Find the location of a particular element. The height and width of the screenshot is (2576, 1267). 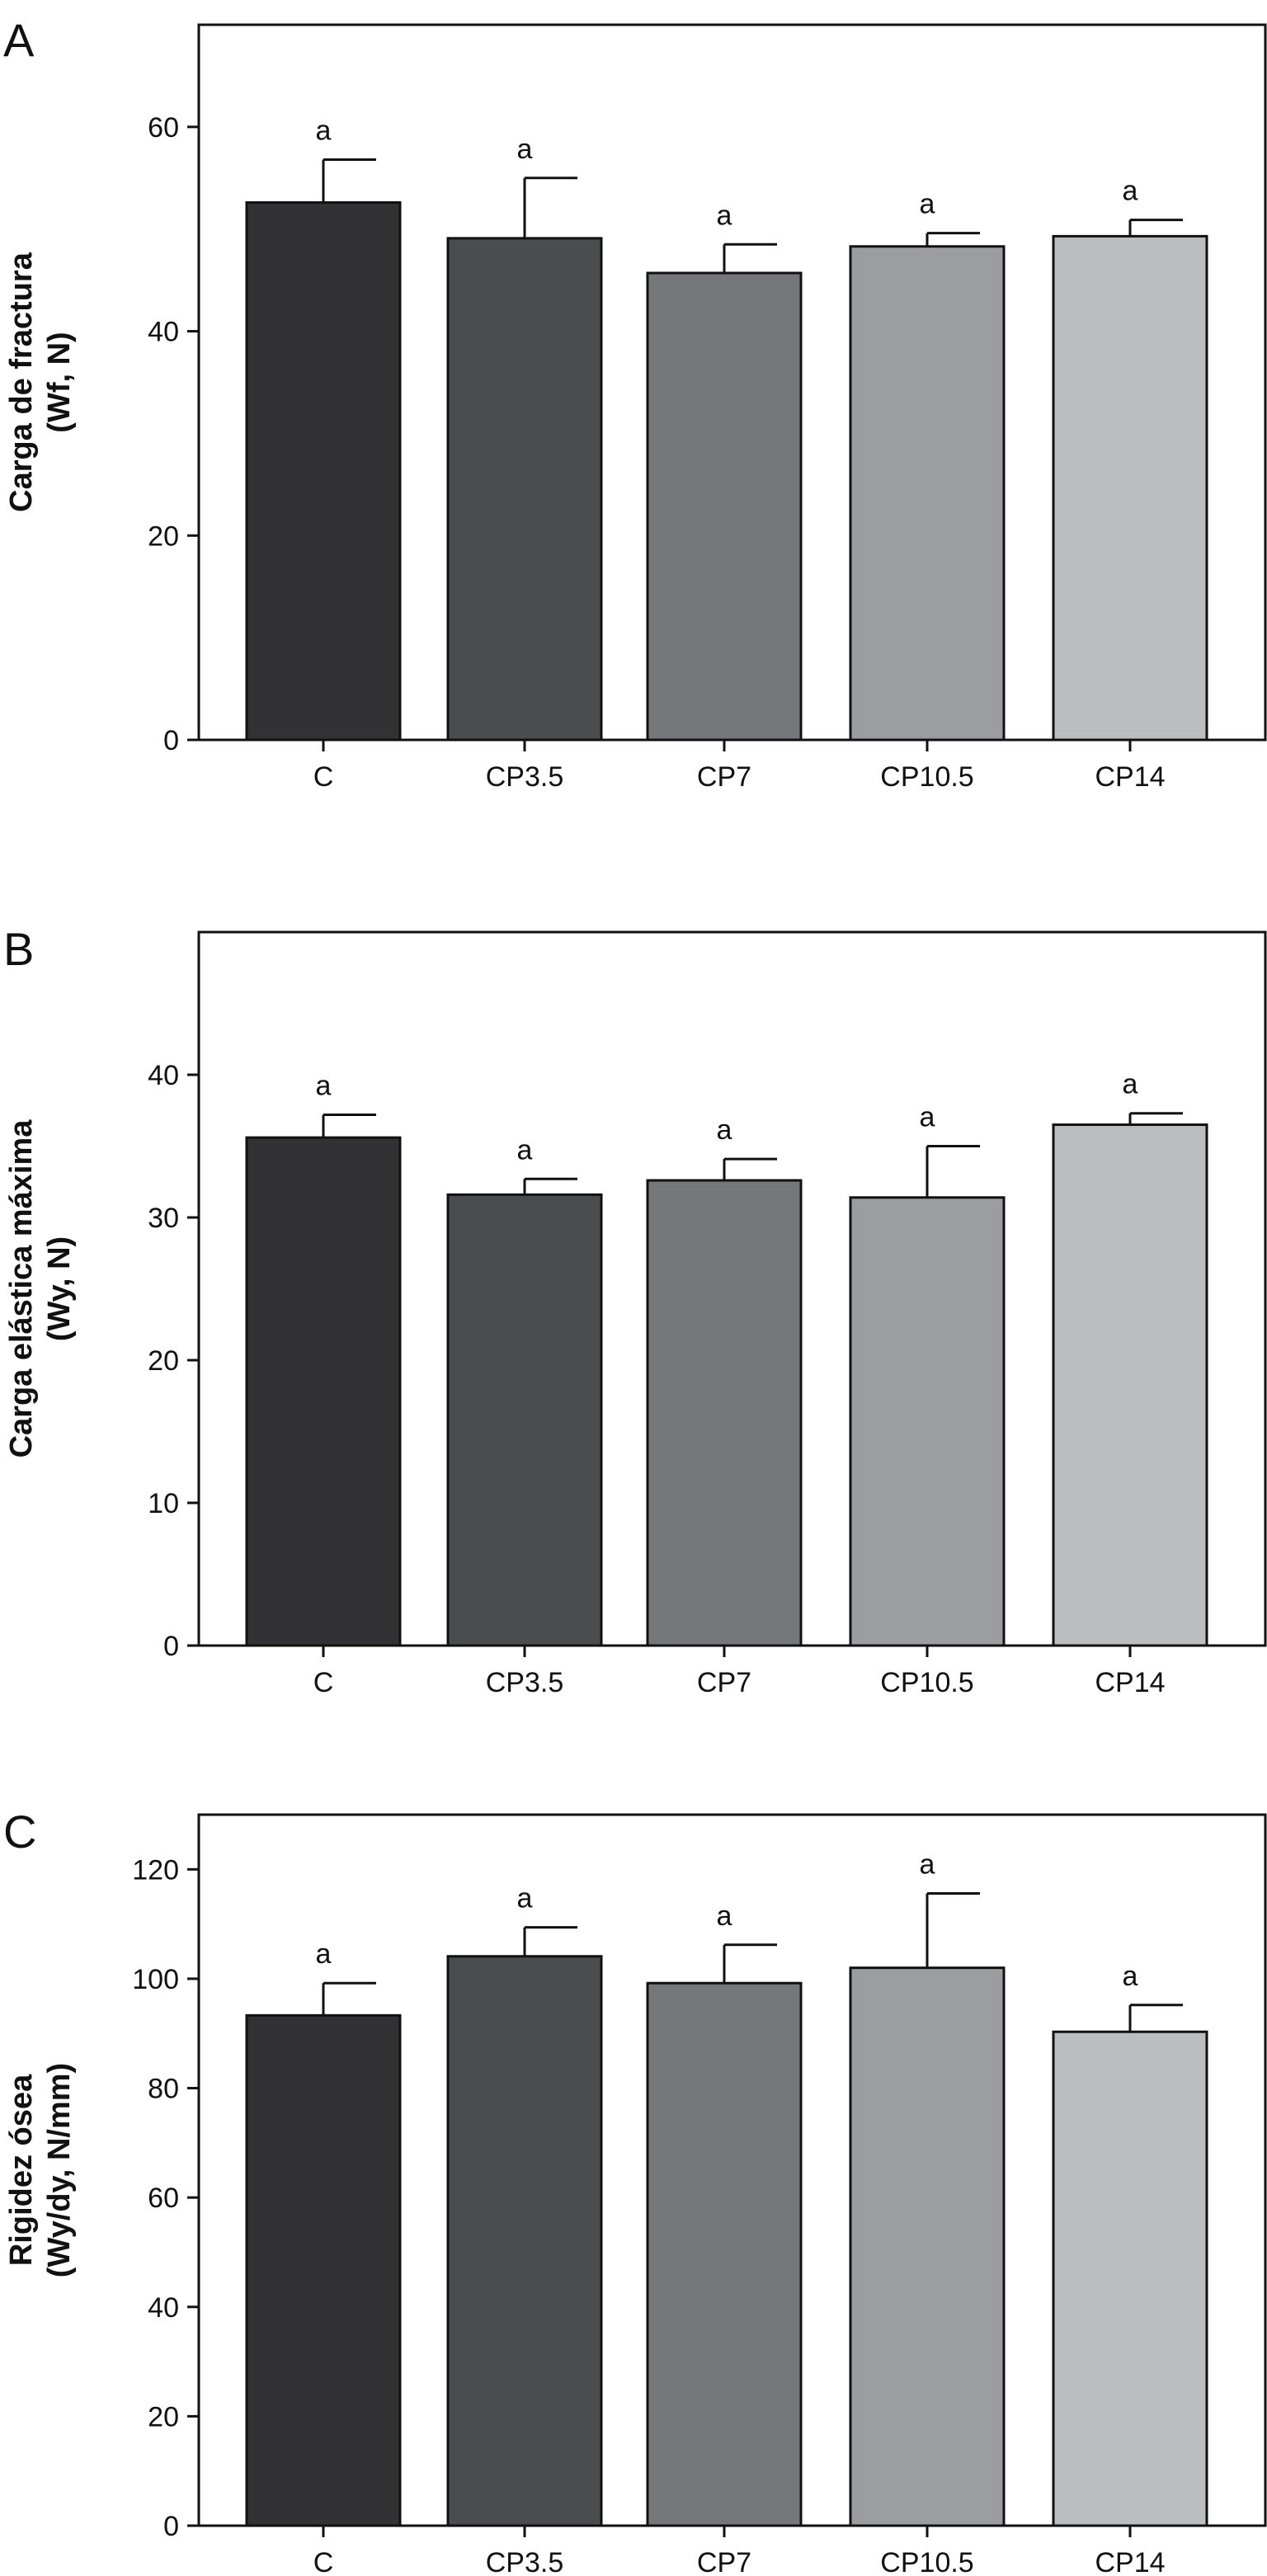

y-tick-label: 30 is located at coordinates (163, 1218).